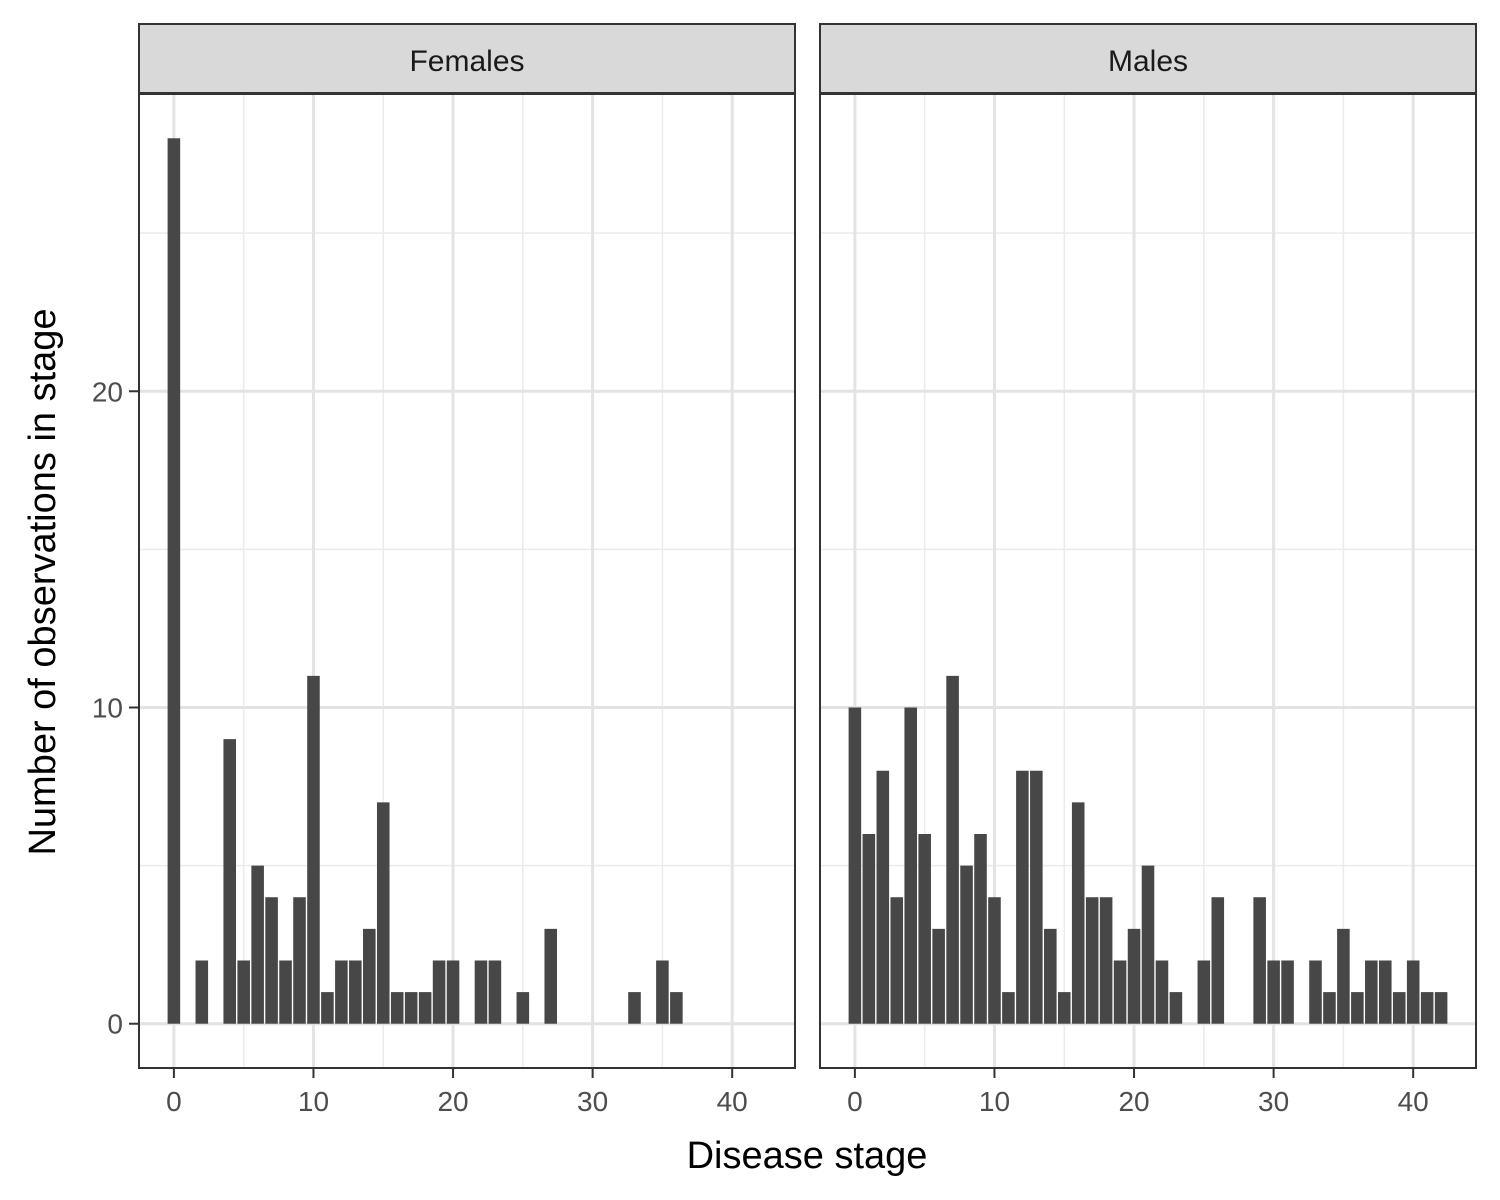 The image size is (1500, 1200). Describe the element at coordinates (107, 707) in the screenshot. I see `y-tick-label: 10` at that location.